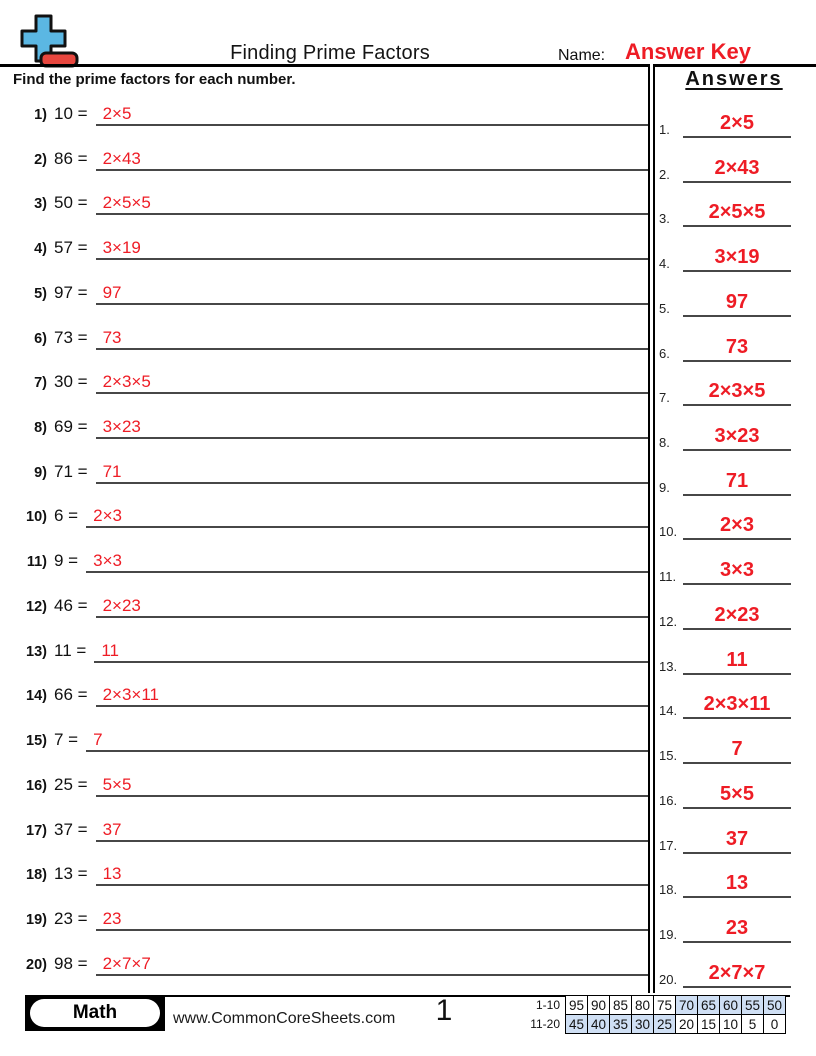  What do you see at coordinates (66, 516) in the screenshot?
I see `problem-expression: 6 =` at bounding box center [66, 516].